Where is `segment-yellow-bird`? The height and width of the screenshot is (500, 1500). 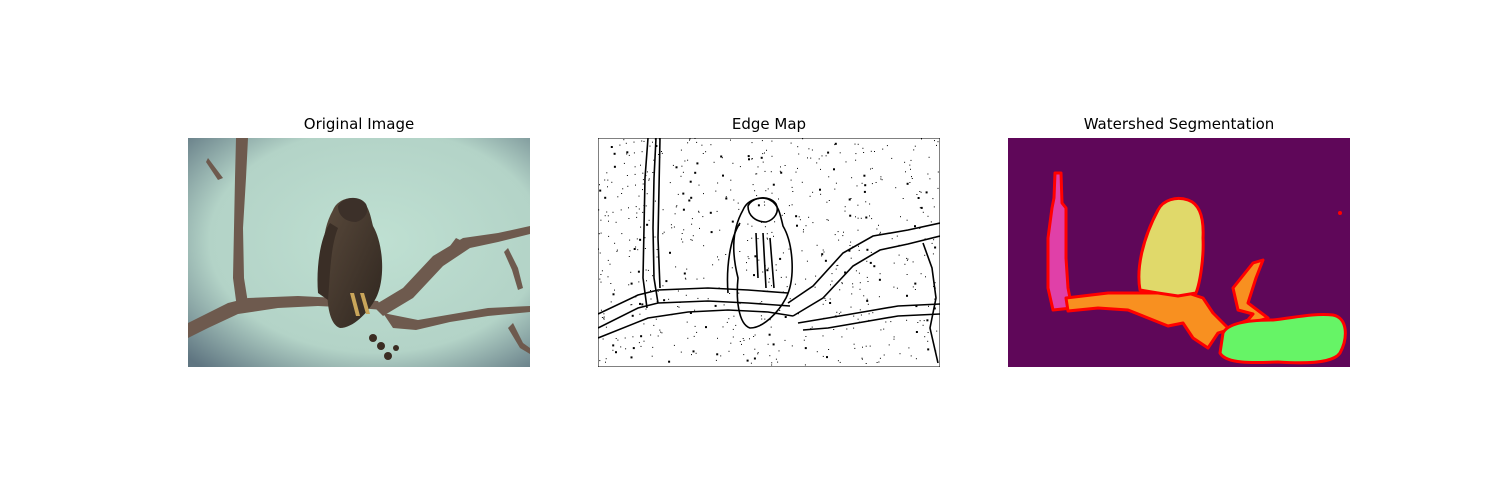 segment-yellow-bird is located at coordinates (1171, 247).